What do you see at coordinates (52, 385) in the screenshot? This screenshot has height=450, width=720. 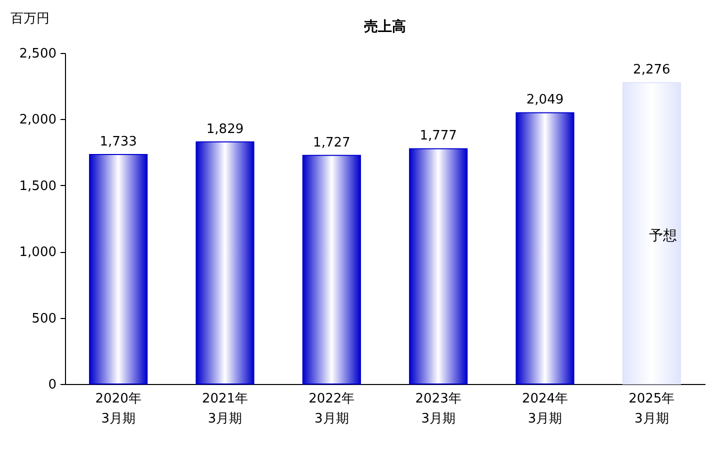 I see `y-tick-label: 0` at bounding box center [52, 385].